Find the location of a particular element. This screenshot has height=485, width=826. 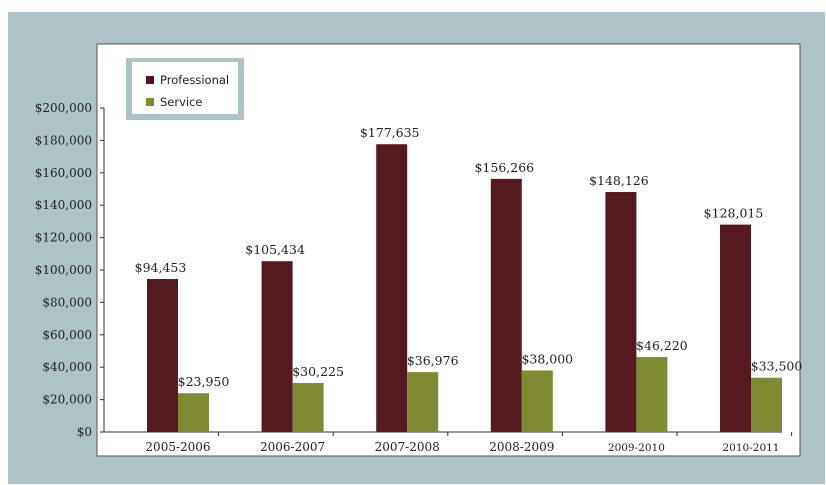

x-tick-label: 2008-2009 is located at coordinates (521, 447).